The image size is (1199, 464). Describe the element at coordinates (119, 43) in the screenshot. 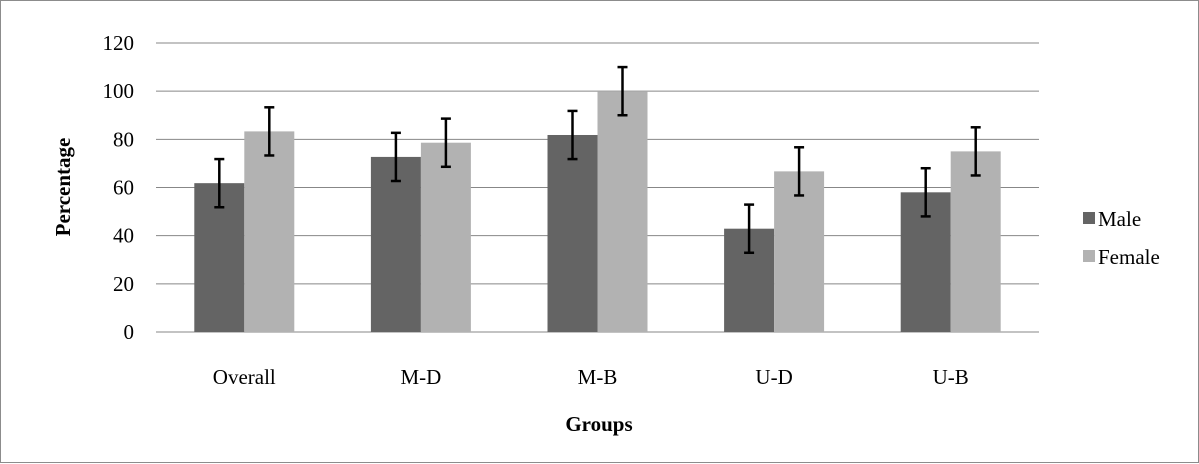

I see `y-tick-label: 120` at that location.